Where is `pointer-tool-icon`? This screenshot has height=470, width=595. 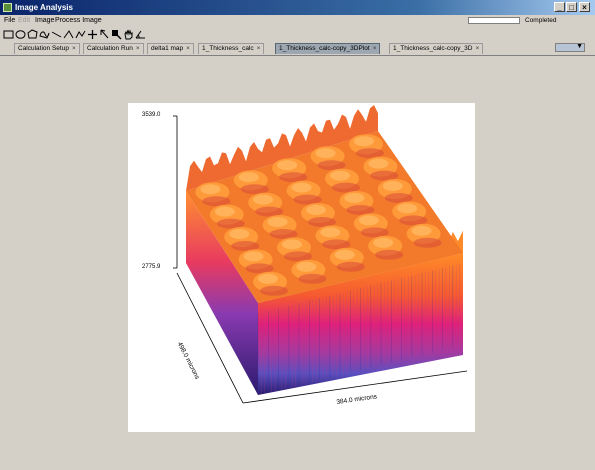
pointer-tool-icon is located at coordinates (104, 34).